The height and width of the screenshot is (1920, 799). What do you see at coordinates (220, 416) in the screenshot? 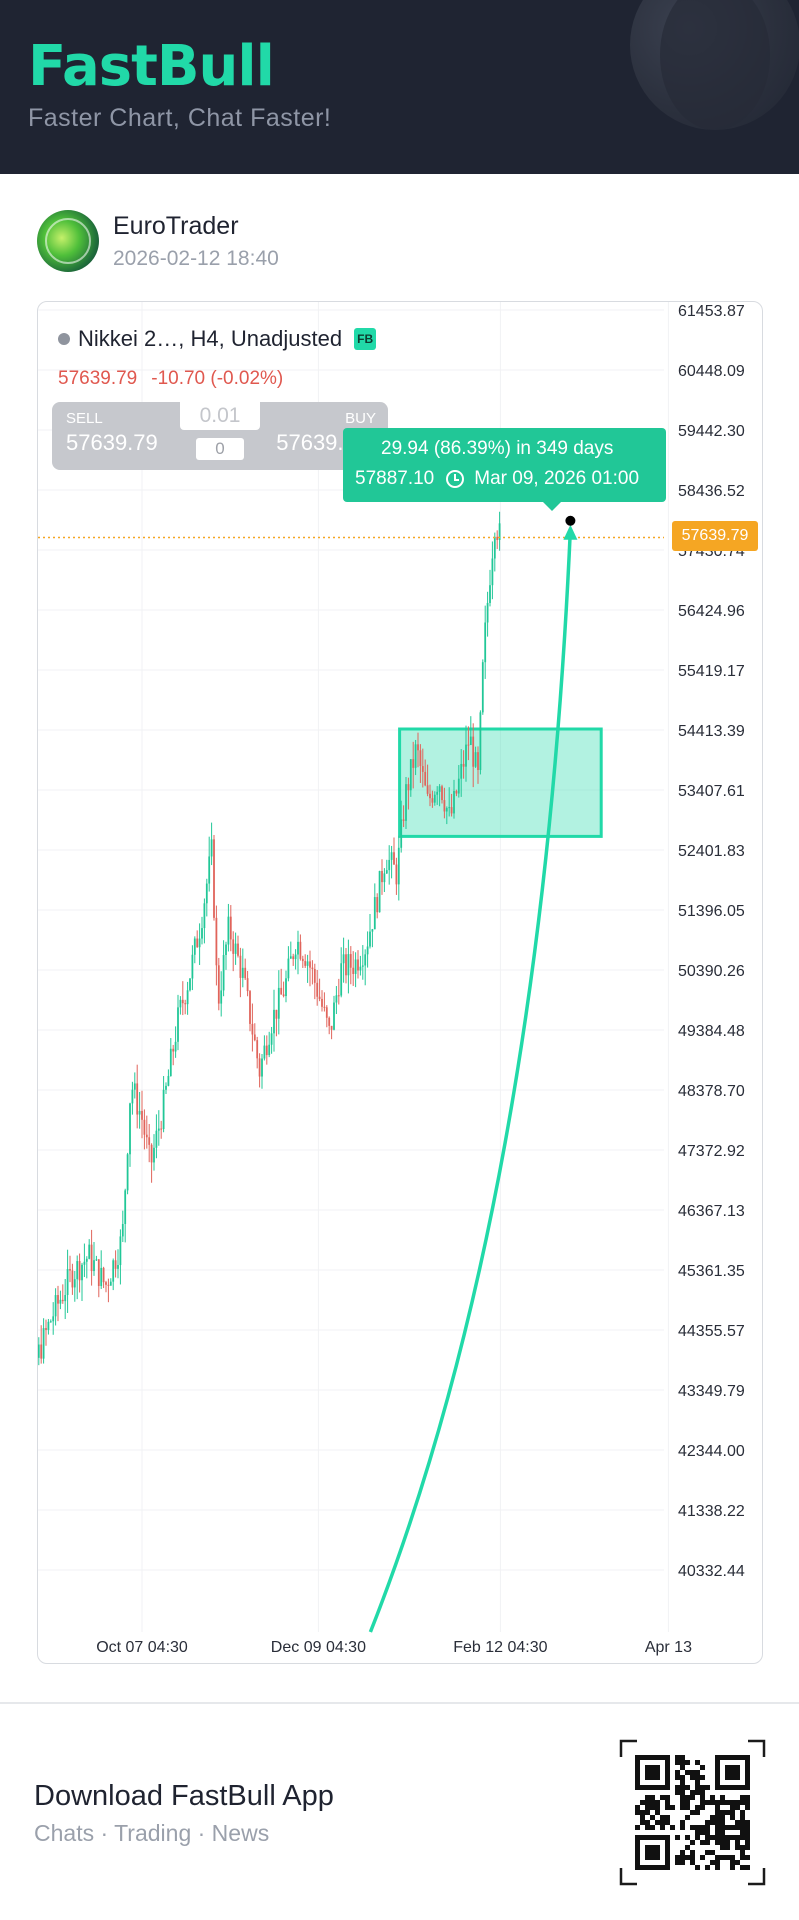
I see `quantity-input: 0.01` at bounding box center [220, 416].